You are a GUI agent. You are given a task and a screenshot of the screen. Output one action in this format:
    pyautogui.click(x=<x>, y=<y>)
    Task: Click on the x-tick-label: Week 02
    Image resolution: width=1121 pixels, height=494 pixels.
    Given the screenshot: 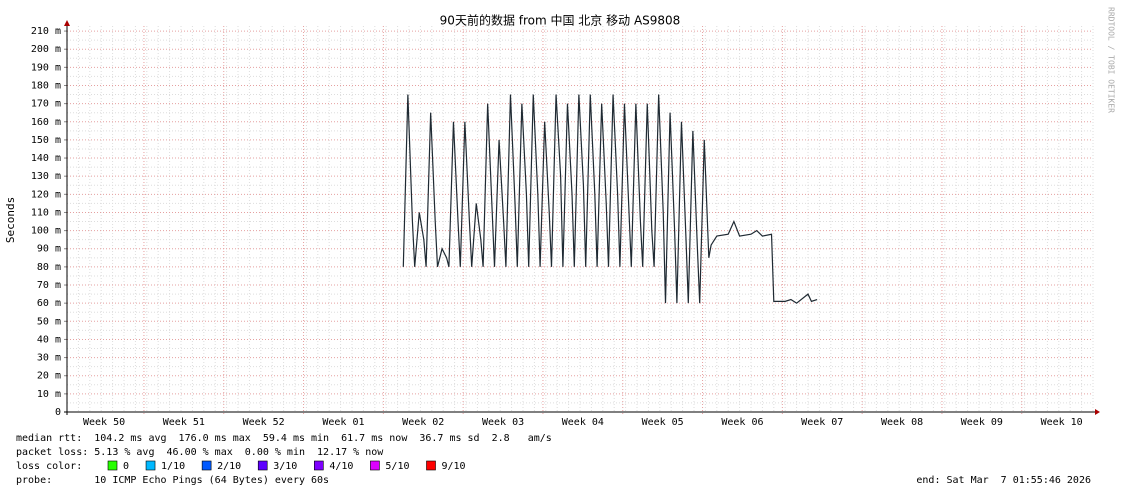 What is the action you would take?
    pyautogui.click(x=423, y=422)
    